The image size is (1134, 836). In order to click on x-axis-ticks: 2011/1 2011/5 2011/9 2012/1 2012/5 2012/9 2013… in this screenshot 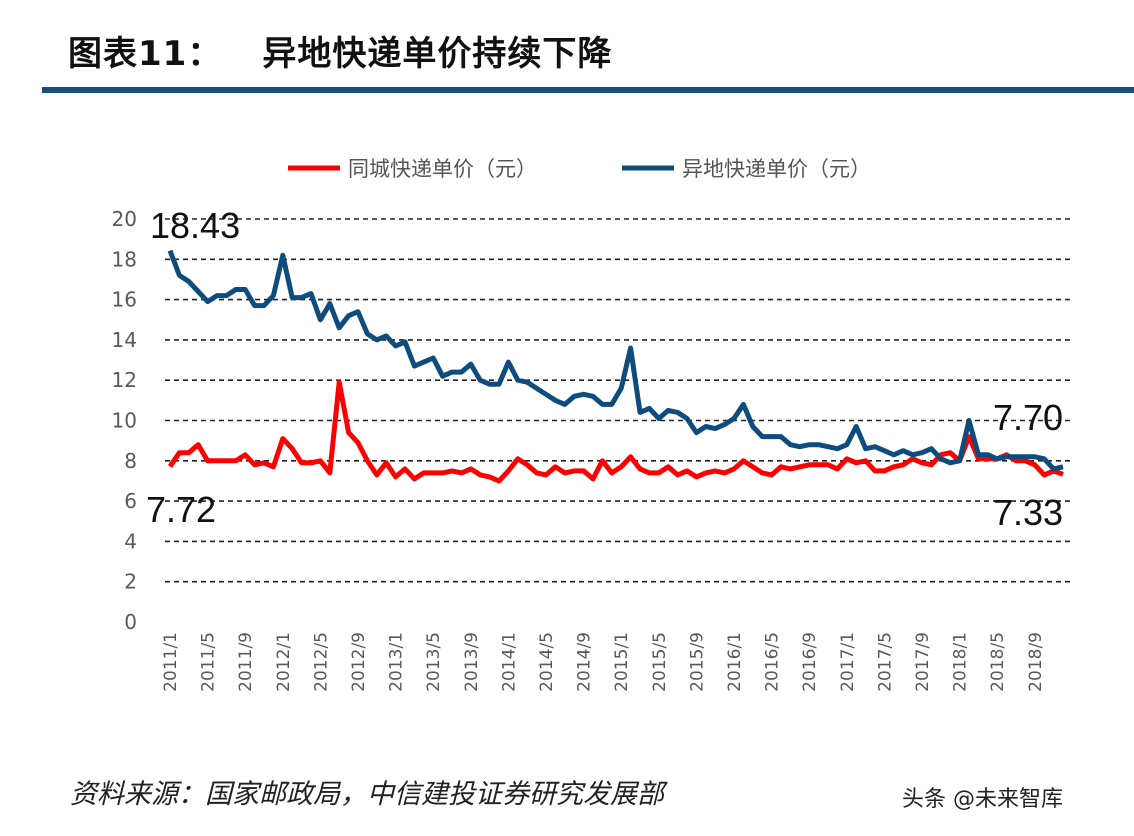, I will do `click(603, 662)`.